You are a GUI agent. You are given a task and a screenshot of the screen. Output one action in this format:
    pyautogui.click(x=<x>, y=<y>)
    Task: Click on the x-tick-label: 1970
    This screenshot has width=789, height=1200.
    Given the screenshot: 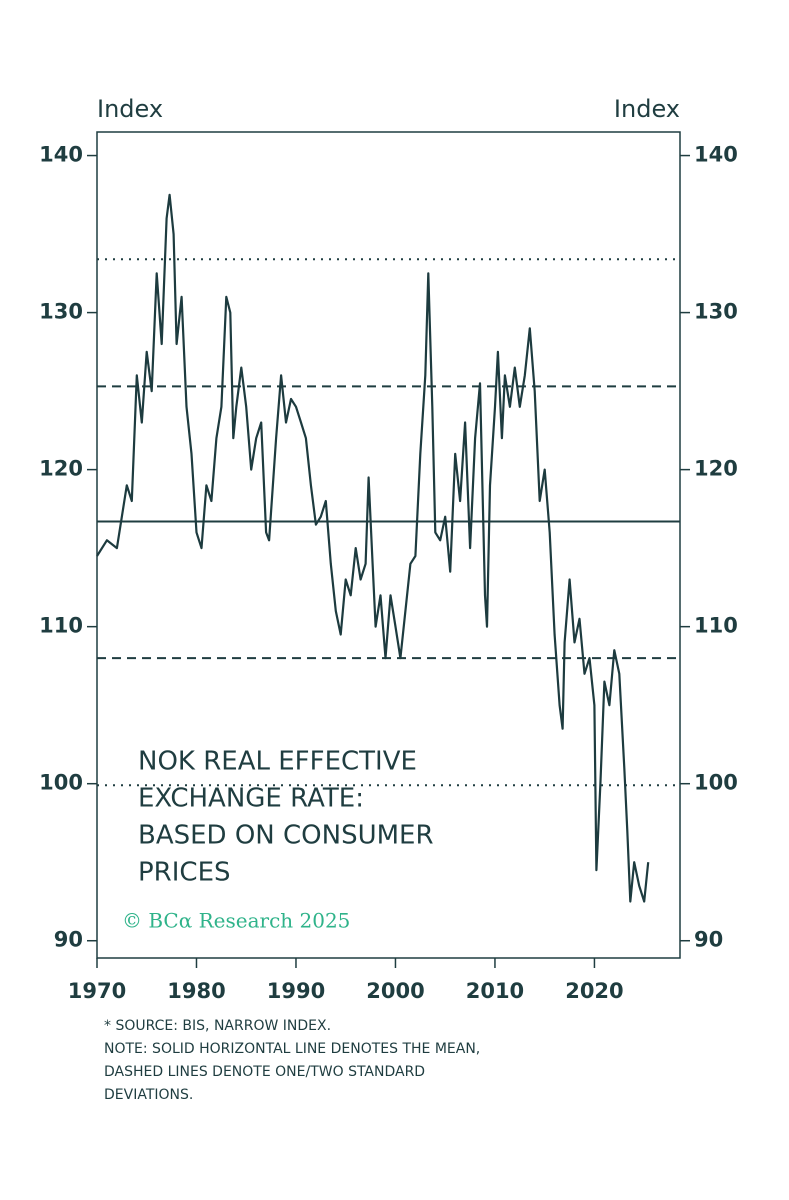 What is the action you would take?
    pyautogui.click(x=97, y=991)
    